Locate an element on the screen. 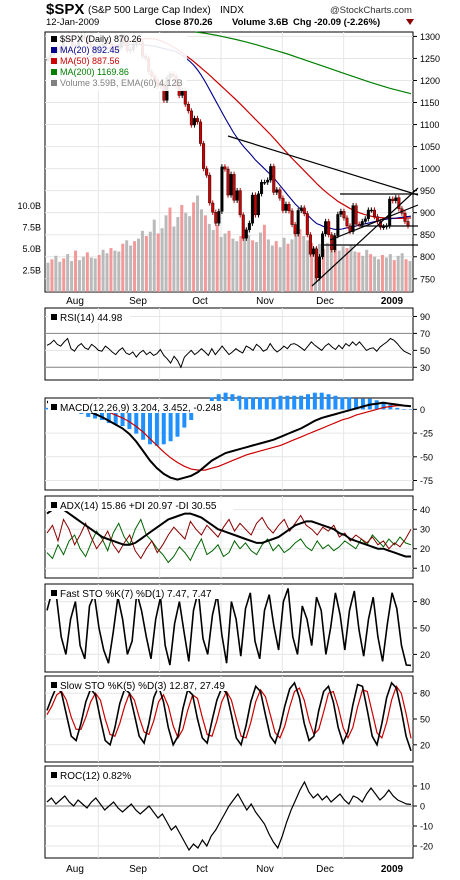  x-axis-label-bottom-0: Aug is located at coordinates (75, 869).